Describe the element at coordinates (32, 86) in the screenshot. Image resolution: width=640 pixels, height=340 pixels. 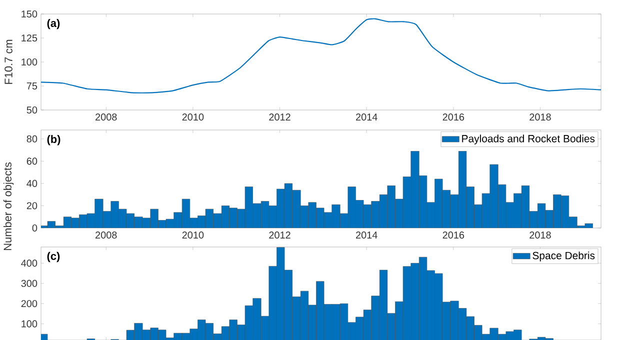
I see `y-tick-label: 75` at that location.